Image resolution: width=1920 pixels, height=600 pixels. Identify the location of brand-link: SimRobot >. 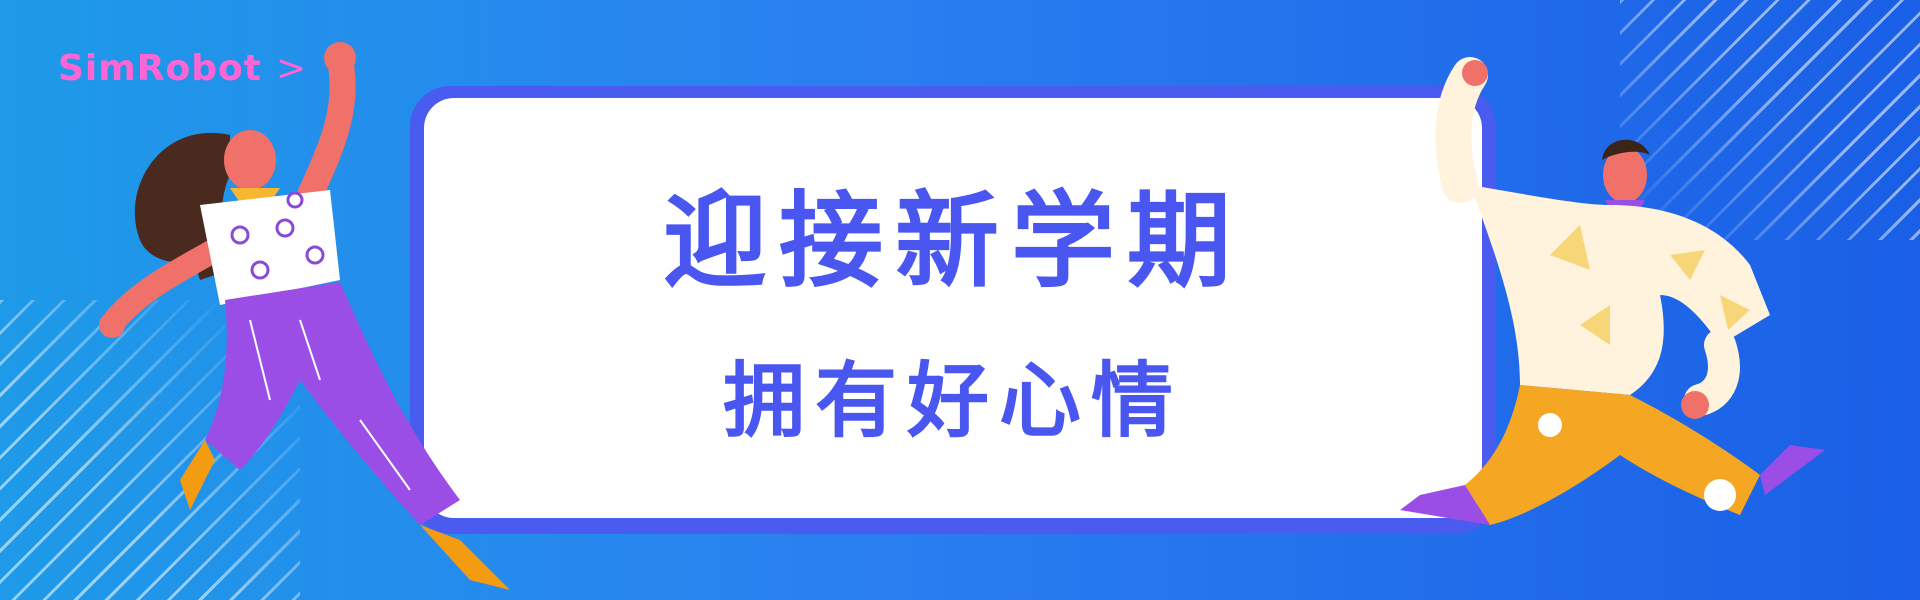
(182, 68).